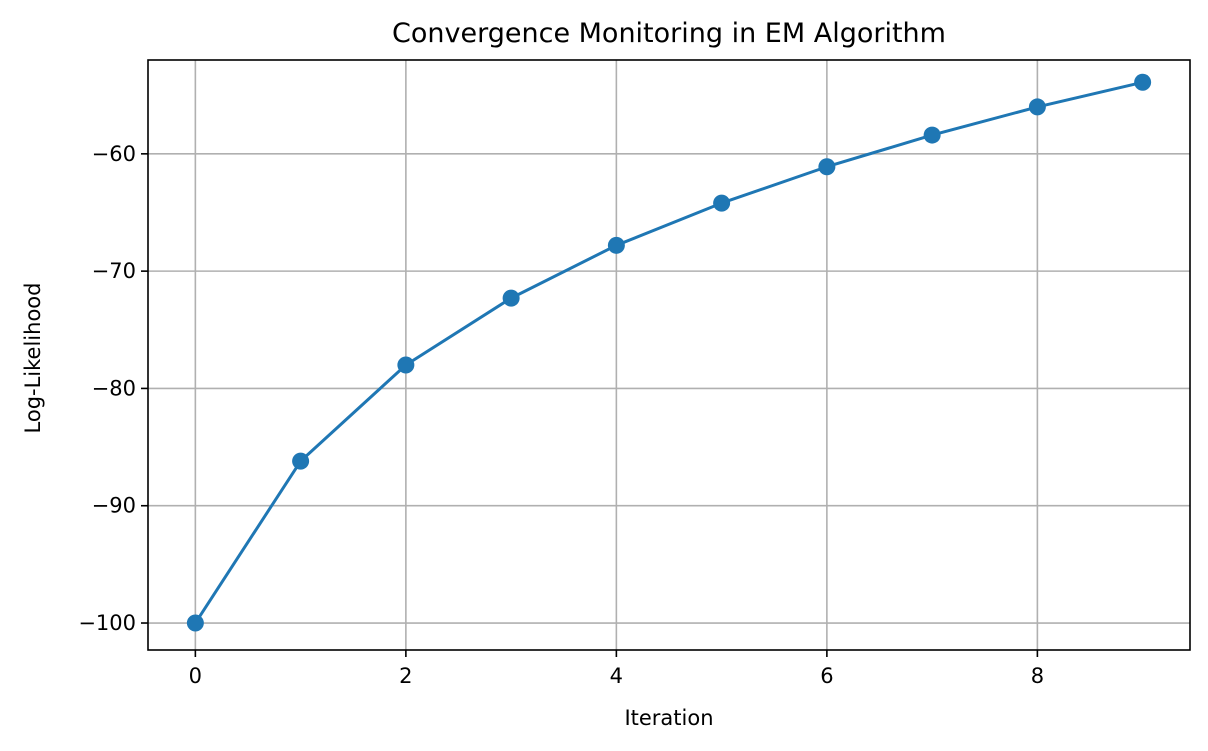  Describe the element at coordinates (1037, 676) in the screenshot. I see `x-tick-label: 8` at that location.